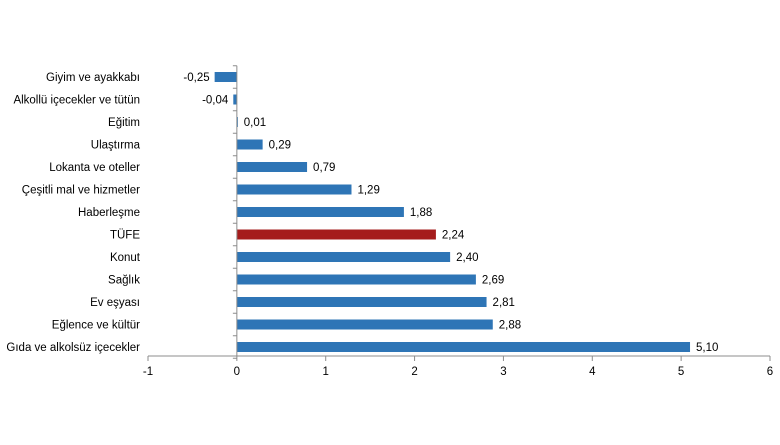 The image size is (780, 445). Describe the element at coordinates (421, 213) in the screenshot. I see `value-label: 1,88` at that location.